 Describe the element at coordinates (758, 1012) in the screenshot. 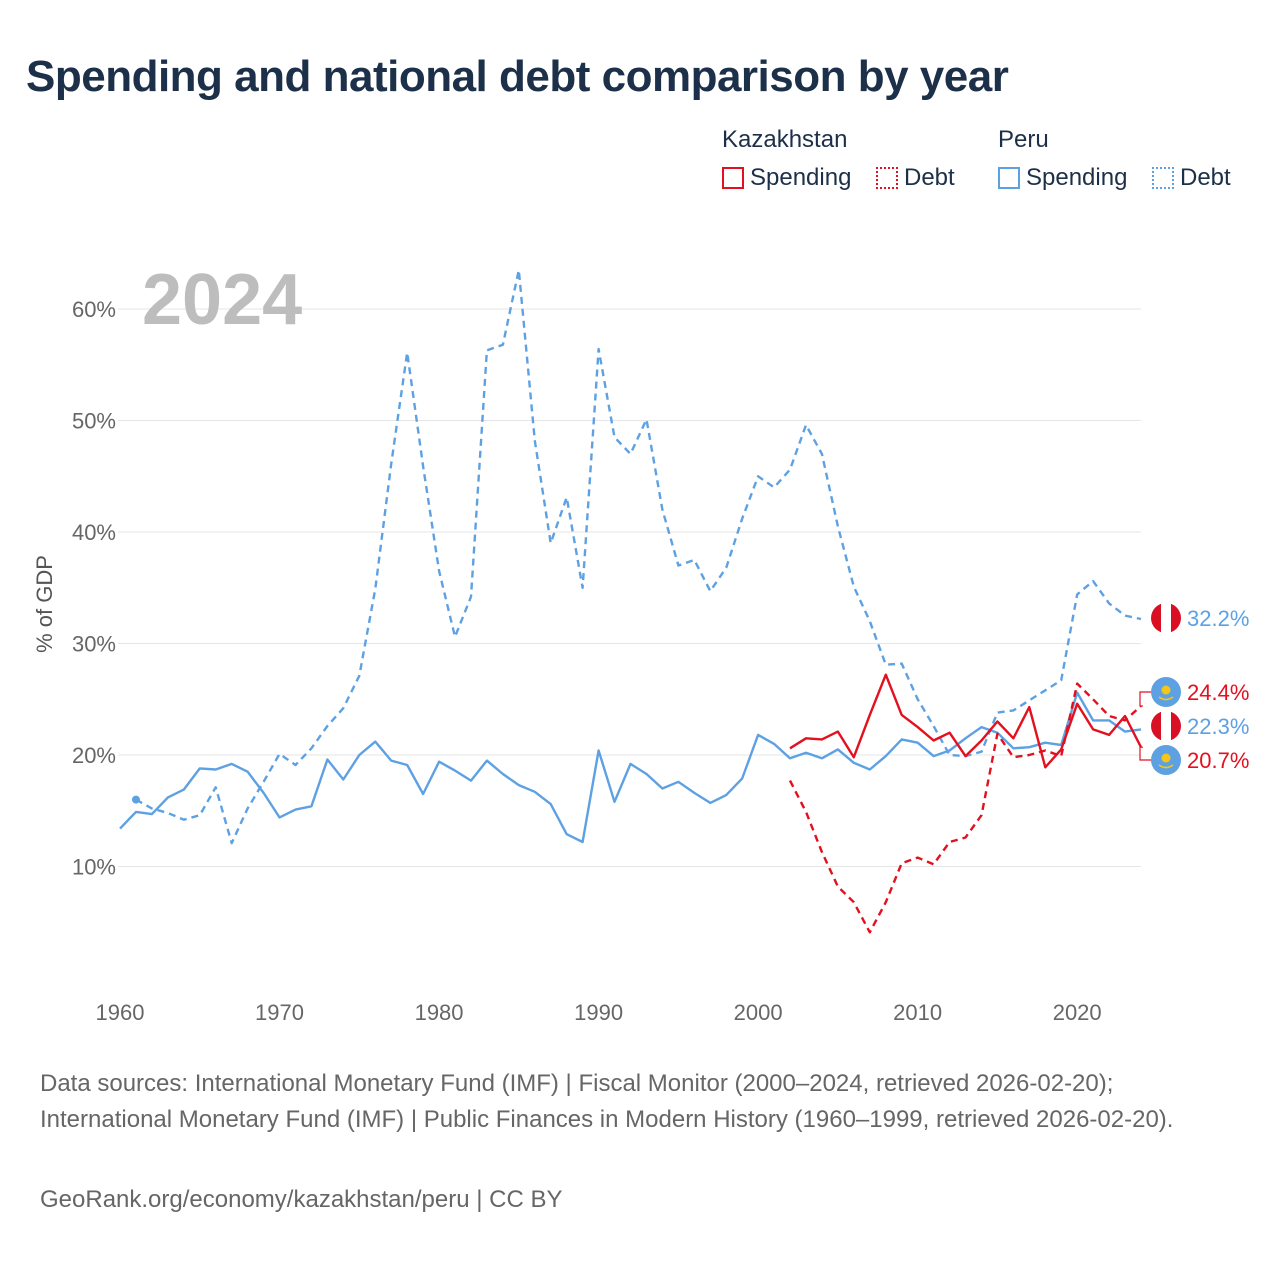

I see `x-tick-label: 2000` at that location.